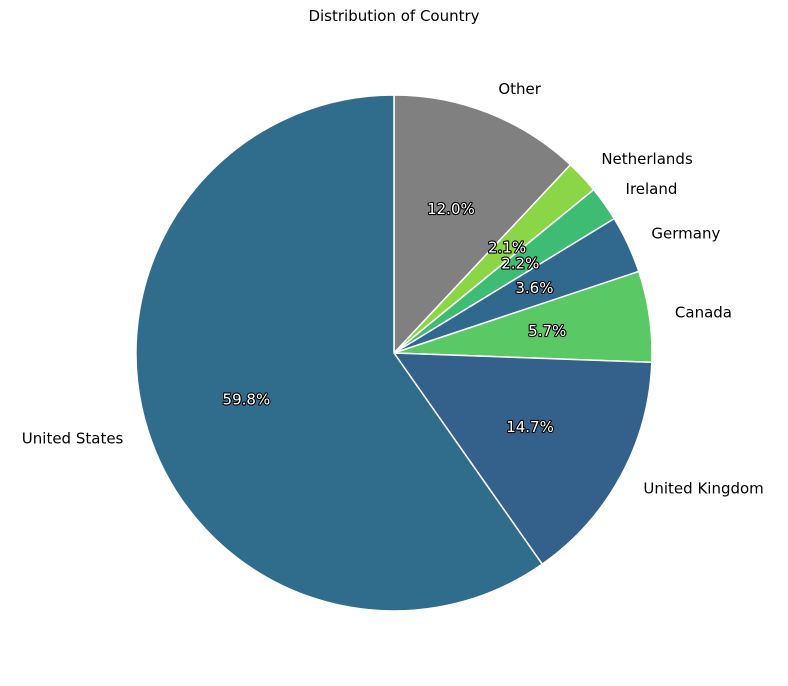 This screenshot has height=686, width=788. Describe the element at coordinates (530, 427) in the screenshot. I see `slice-percent-united-kingdom: 14.7%` at that location.